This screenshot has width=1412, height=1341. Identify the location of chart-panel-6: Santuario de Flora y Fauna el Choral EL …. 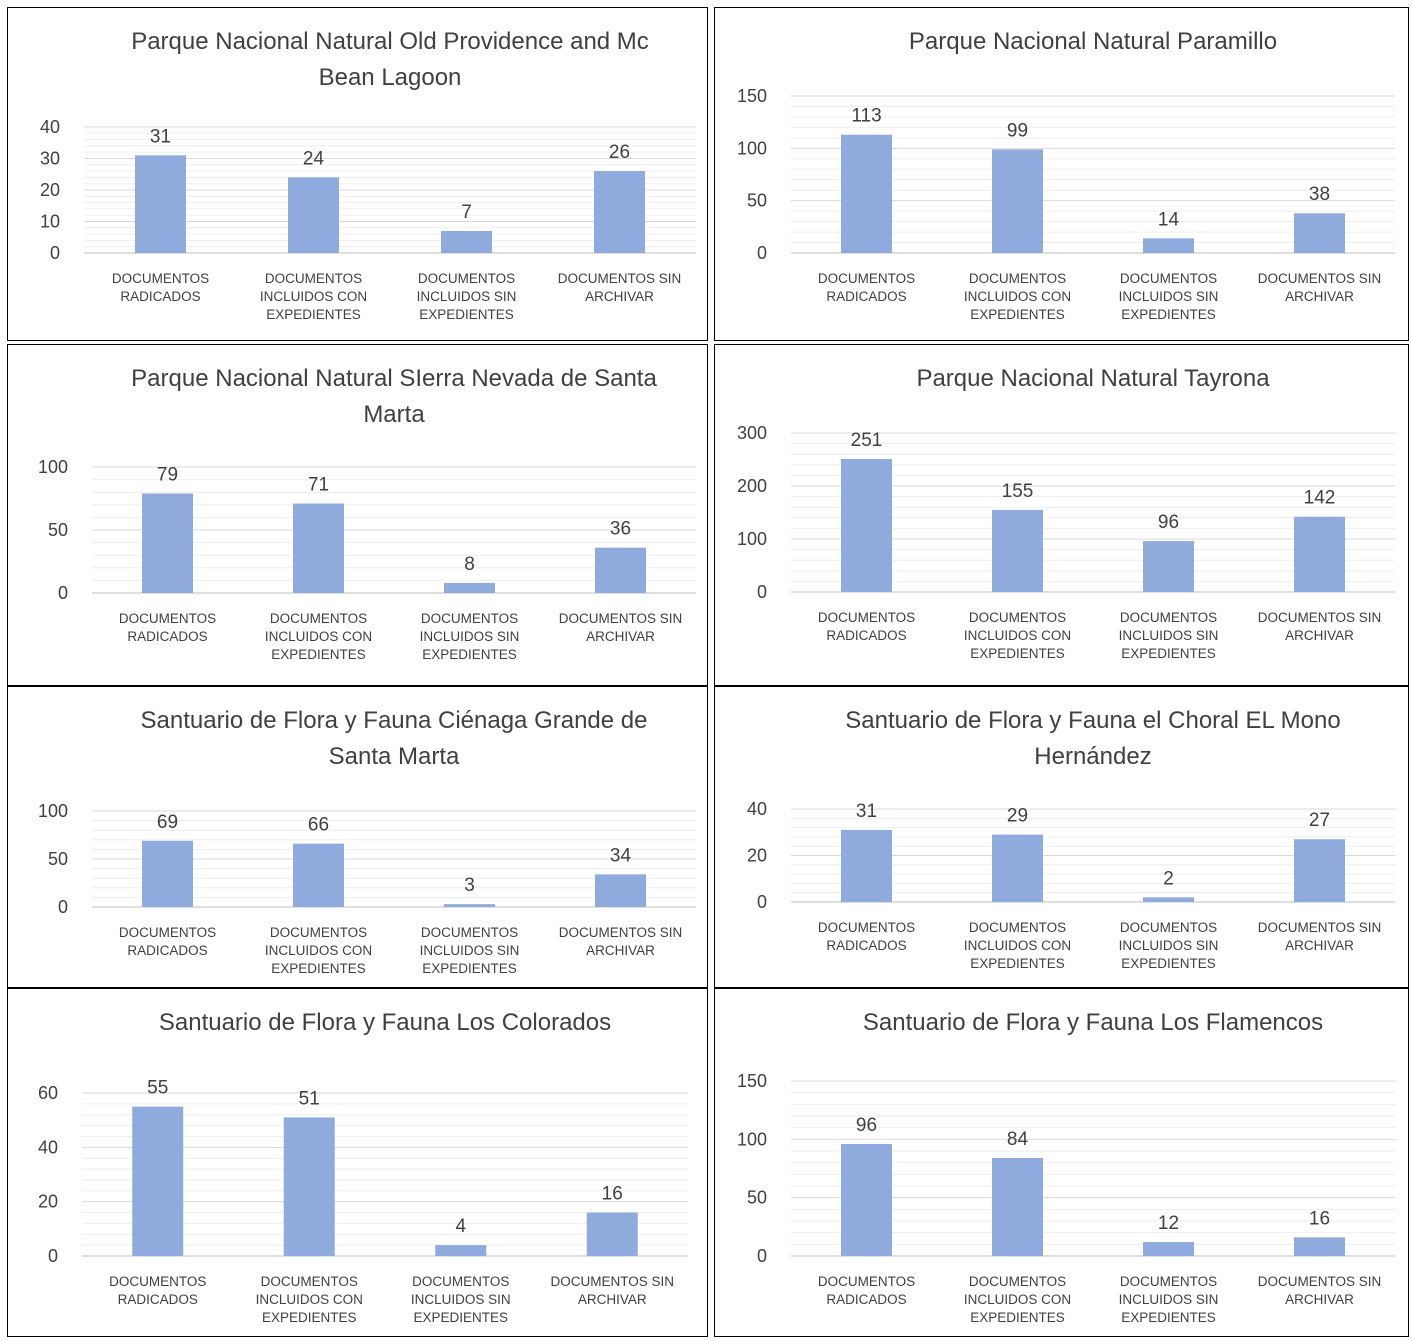
(1061, 837).